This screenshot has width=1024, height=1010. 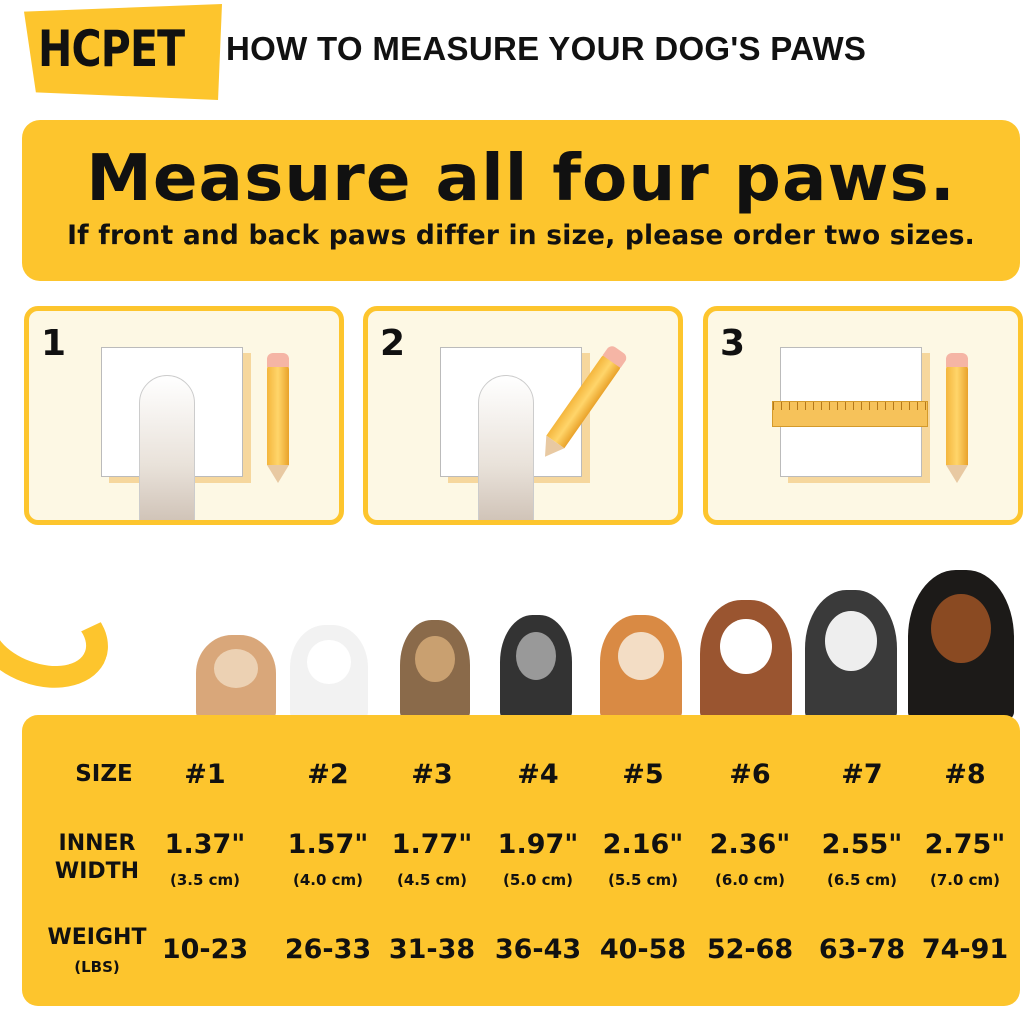 I want to click on inner-width-inches: 1.57", so click(x=328, y=844).